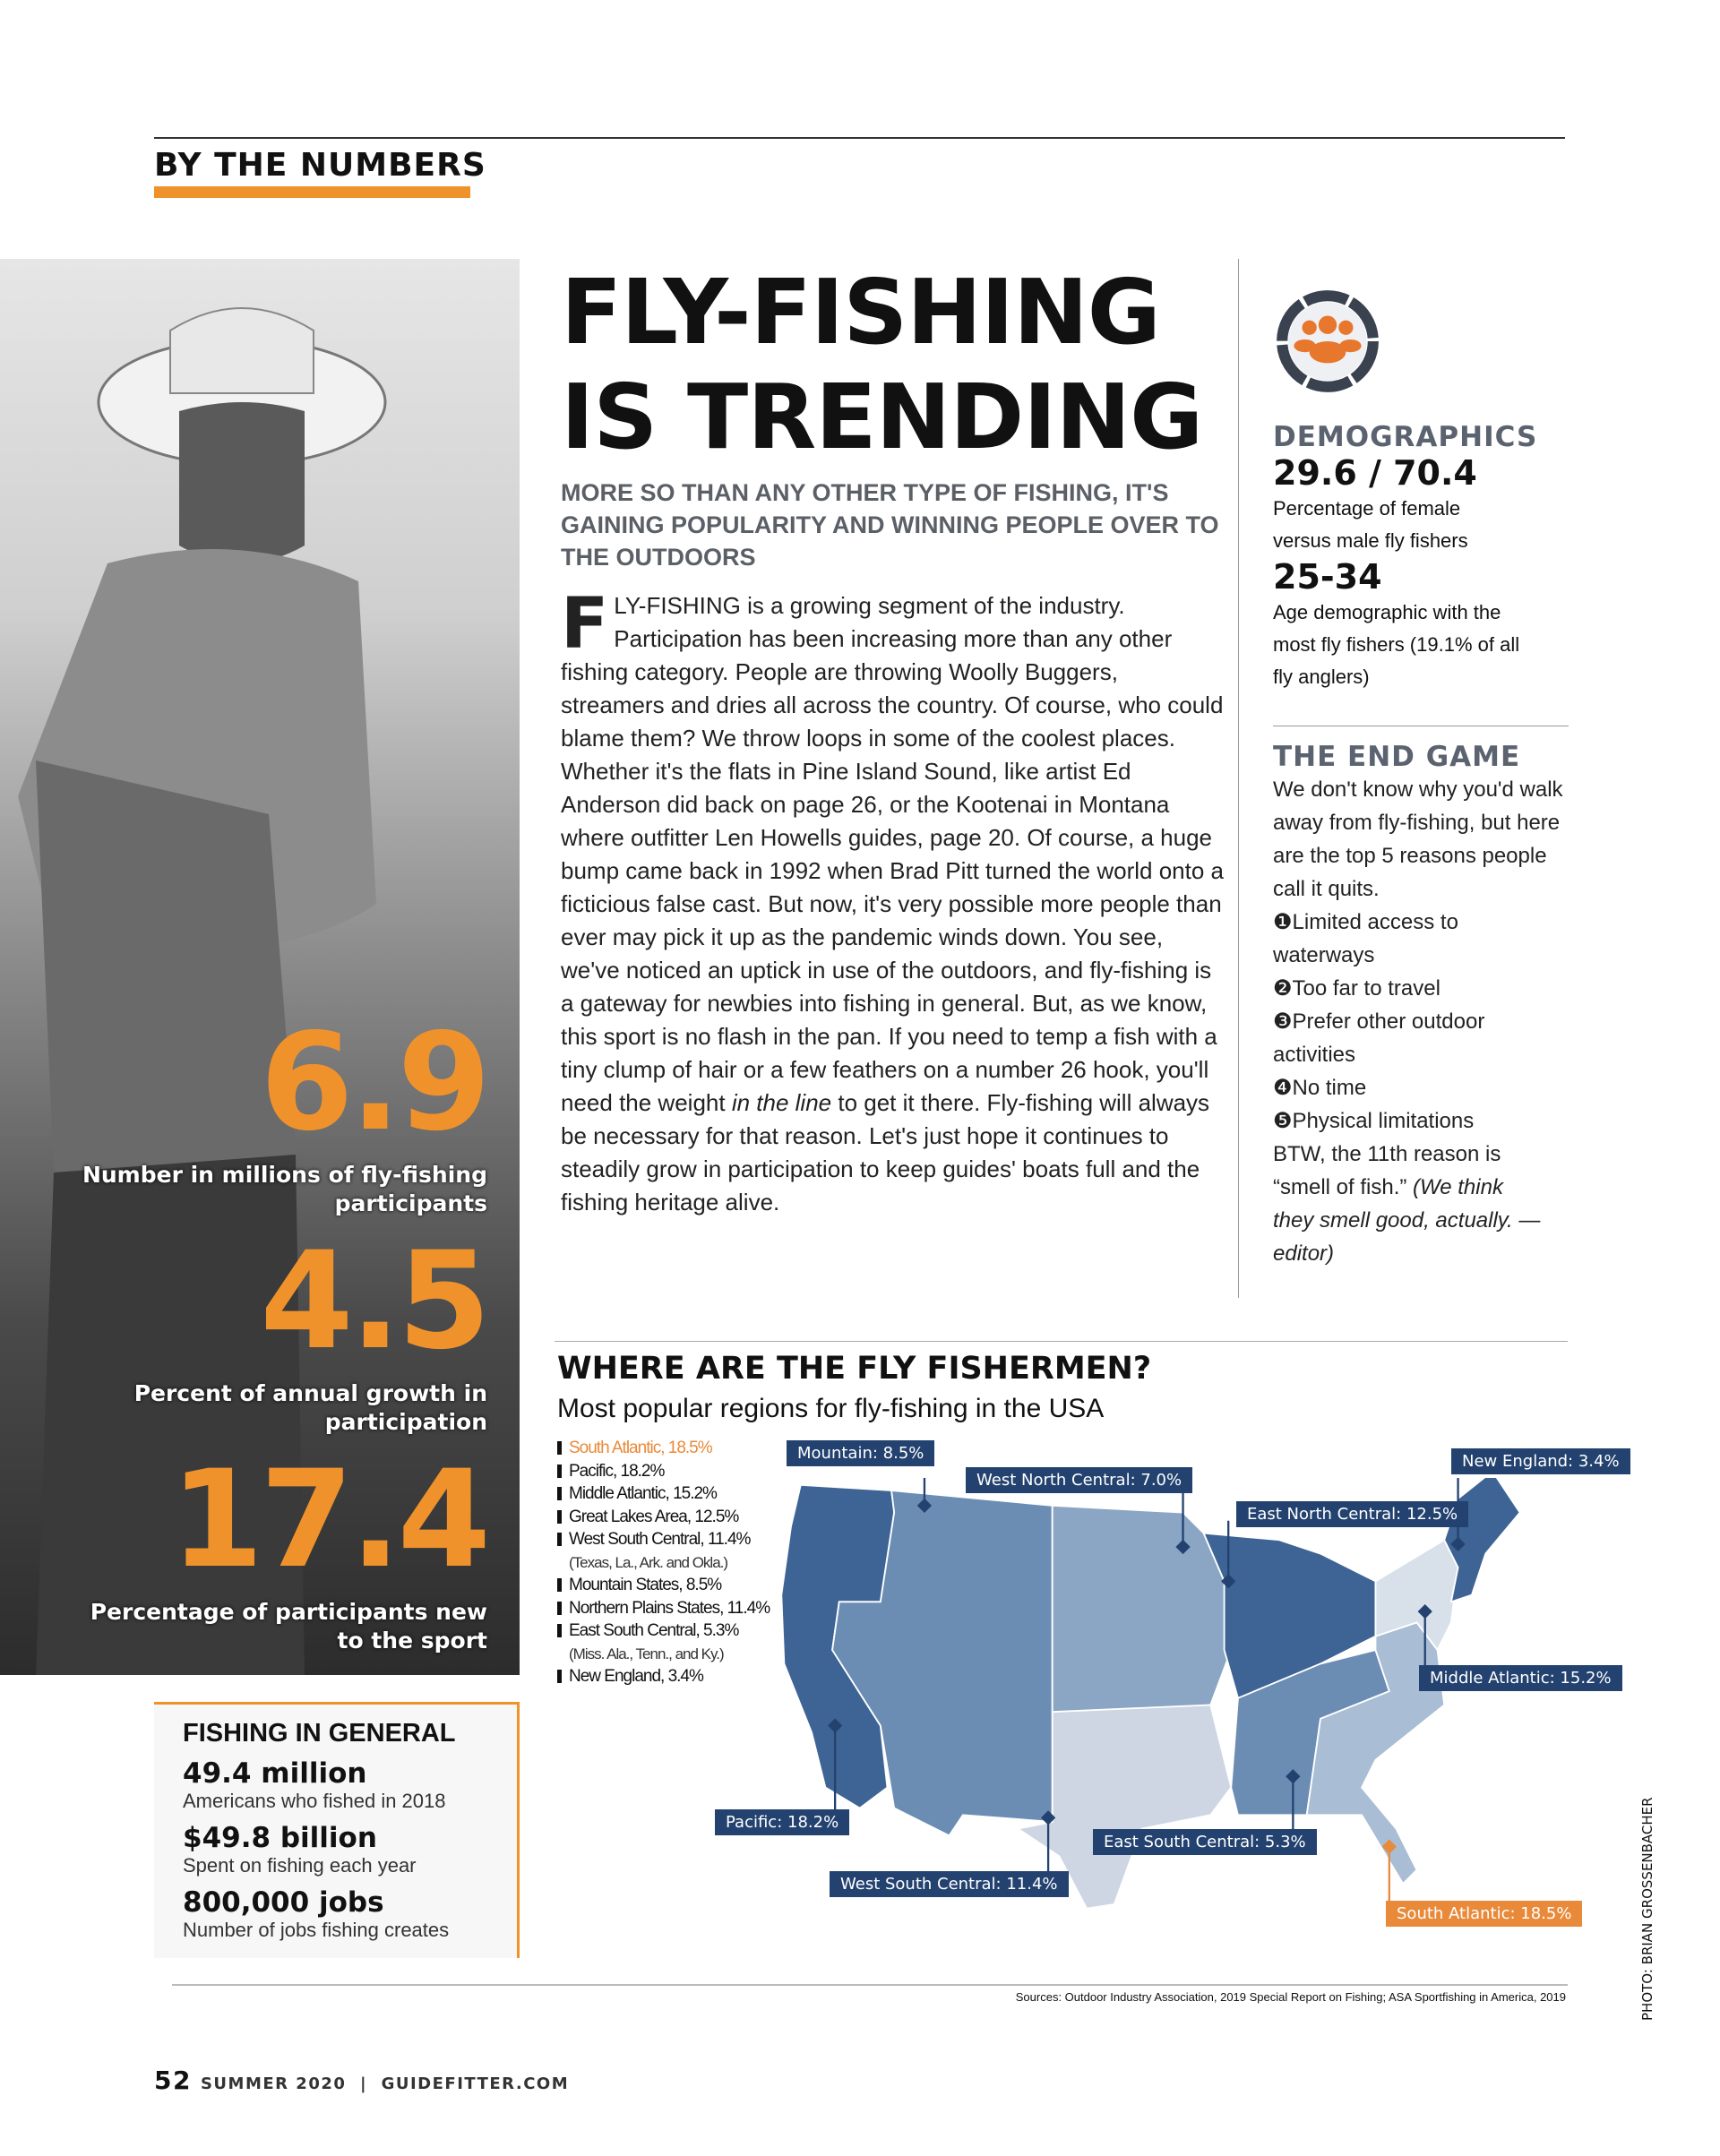  What do you see at coordinates (312, 192) in the screenshot?
I see `section-underline` at bounding box center [312, 192].